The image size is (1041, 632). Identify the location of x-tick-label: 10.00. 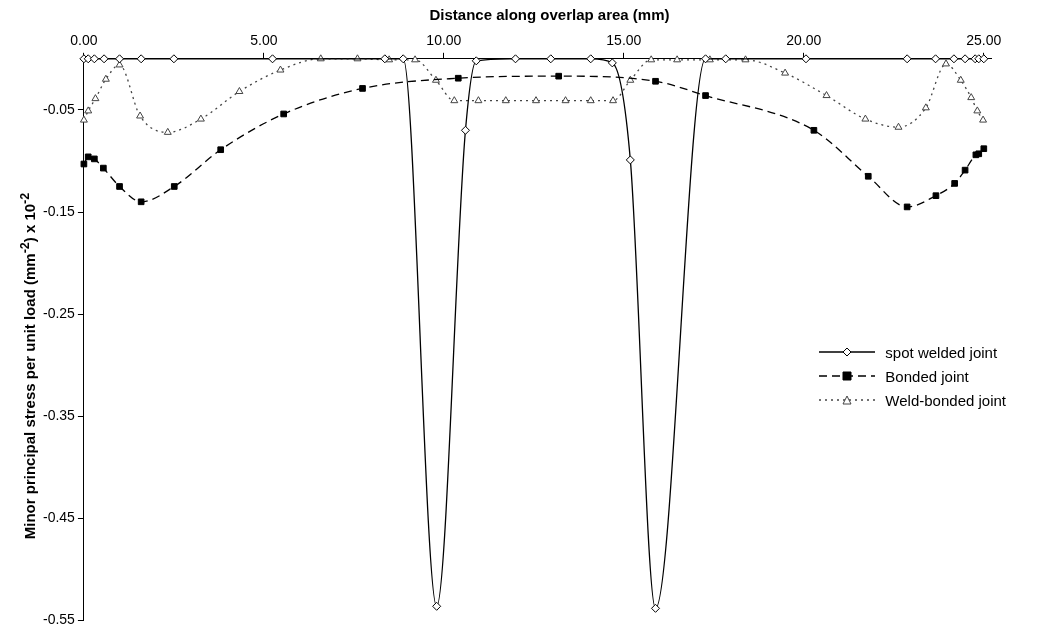
(444, 40).